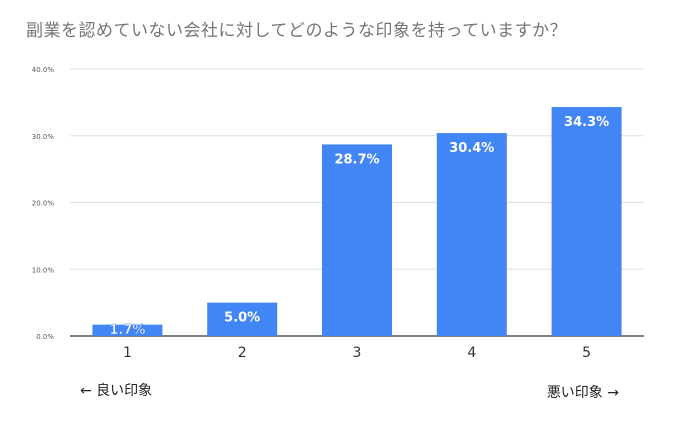 The width and height of the screenshot is (683, 423). What do you see at coordinates (357, 353) in the screenshot?
I see `x-tick-label: 3` at bounding box center [357, 353].